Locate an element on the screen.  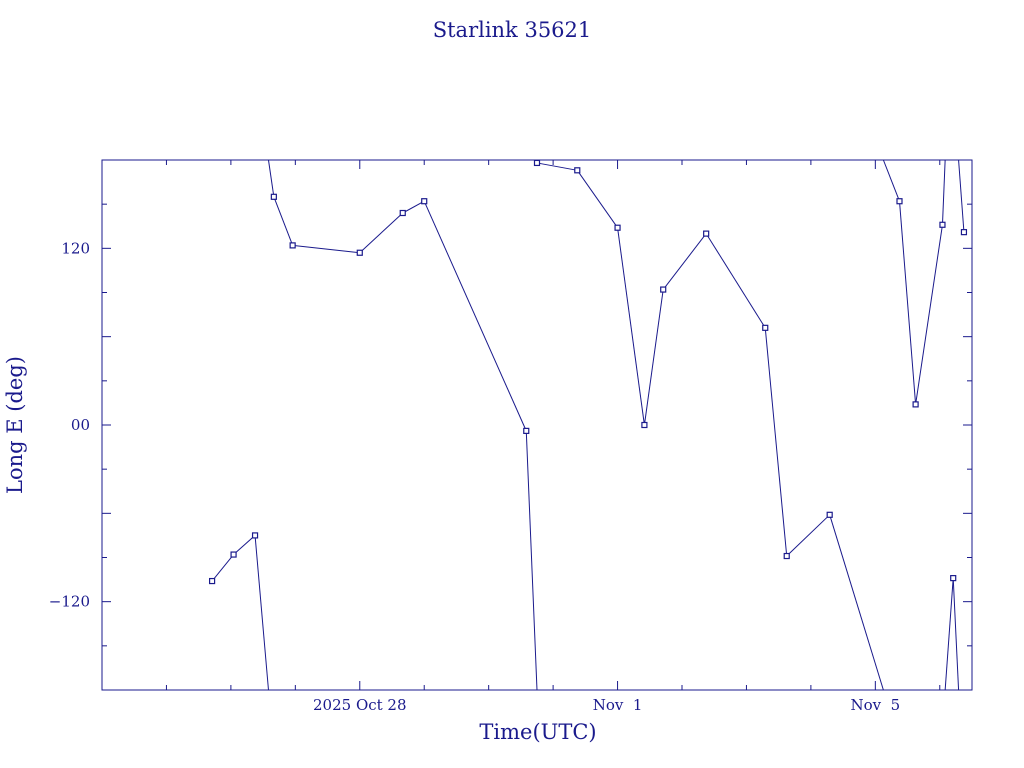
y-tick-label: −120 is located at coordinates (69, 602).